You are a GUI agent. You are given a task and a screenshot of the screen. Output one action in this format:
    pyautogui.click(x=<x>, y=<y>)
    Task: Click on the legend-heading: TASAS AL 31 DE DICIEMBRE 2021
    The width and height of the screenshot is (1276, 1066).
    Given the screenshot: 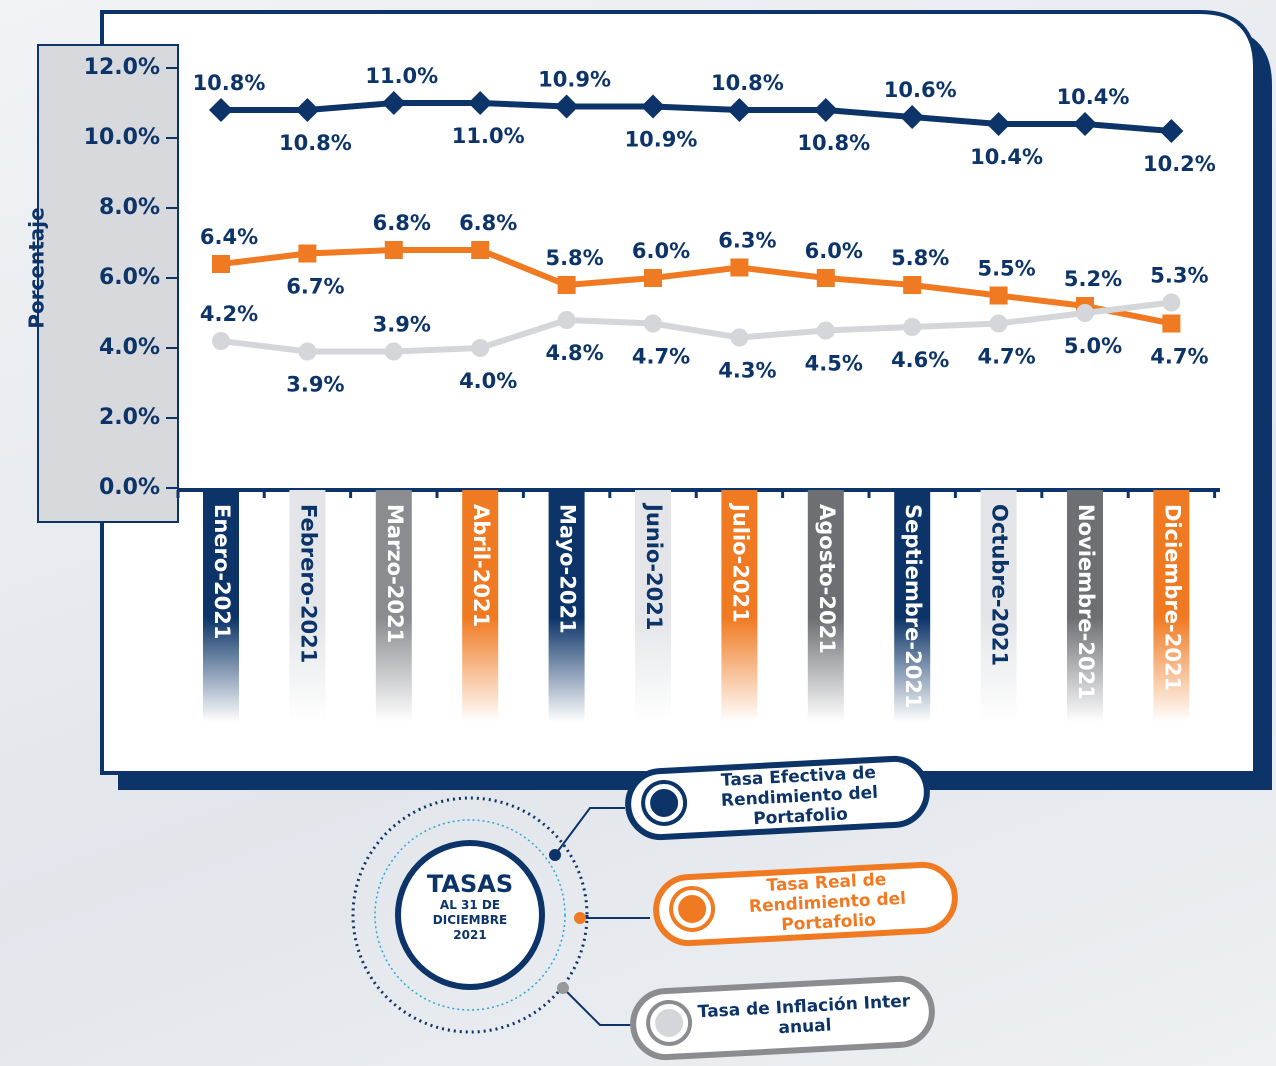 What is the action you would take?
    pyautogui.click(x=470, y=906)
    